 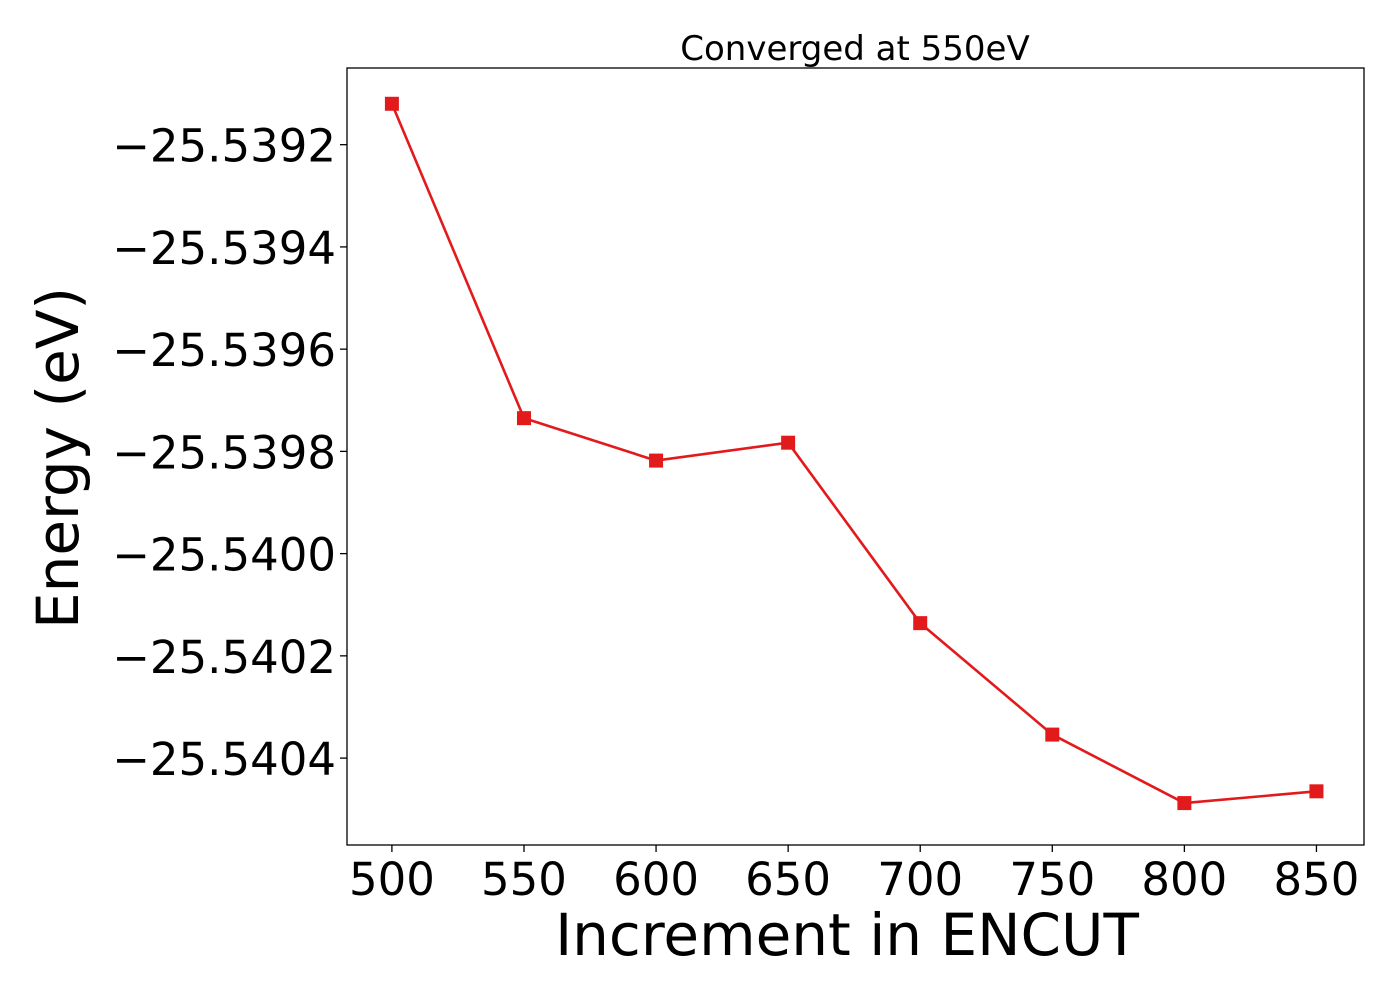 I want to click on x-tick-label: 500, so click(x=392, y=879).